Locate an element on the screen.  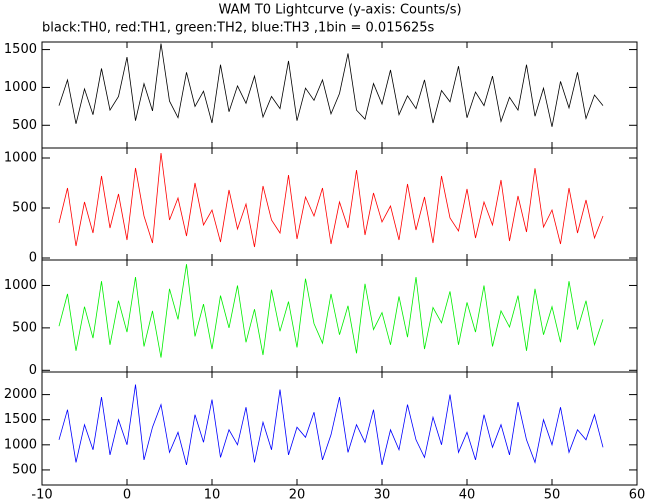
x-tick-label: -10 is located at coordinates (41, 495).